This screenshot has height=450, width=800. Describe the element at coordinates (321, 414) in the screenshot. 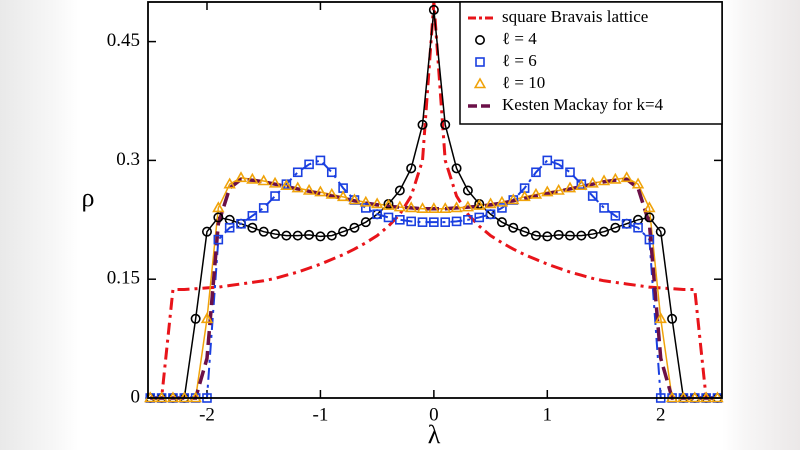

I see `x-tick-label: -1` at that location.